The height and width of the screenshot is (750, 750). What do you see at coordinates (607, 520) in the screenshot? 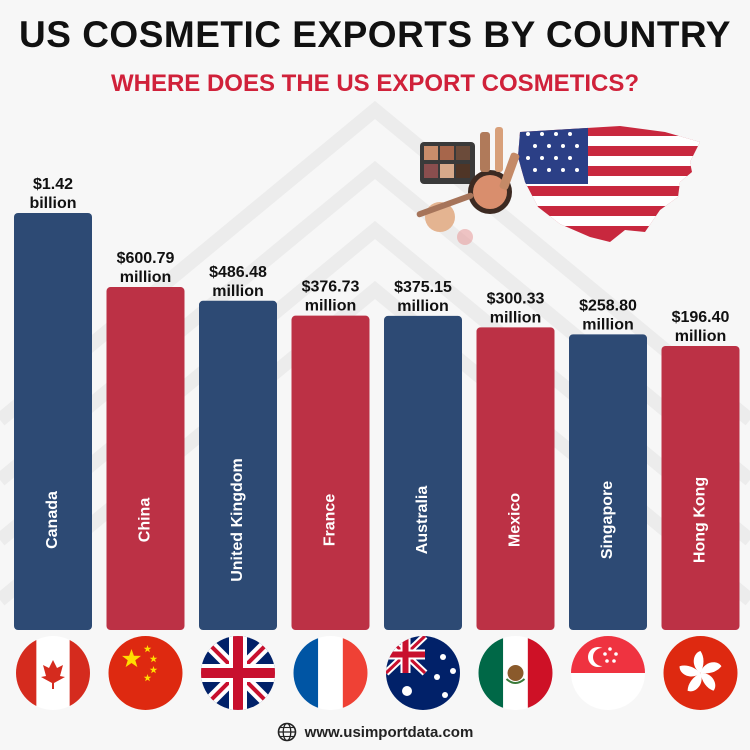
I see `category-label: Singapore` at bounding box center [607, 520].